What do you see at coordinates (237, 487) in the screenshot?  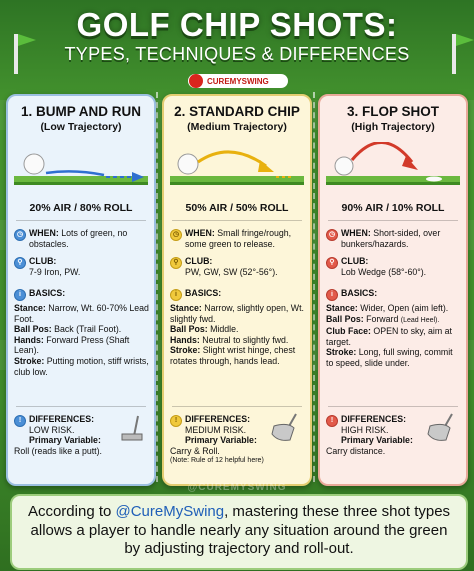 I see `watermark: @CUREMYSWING` at bounding box center [237, 487].